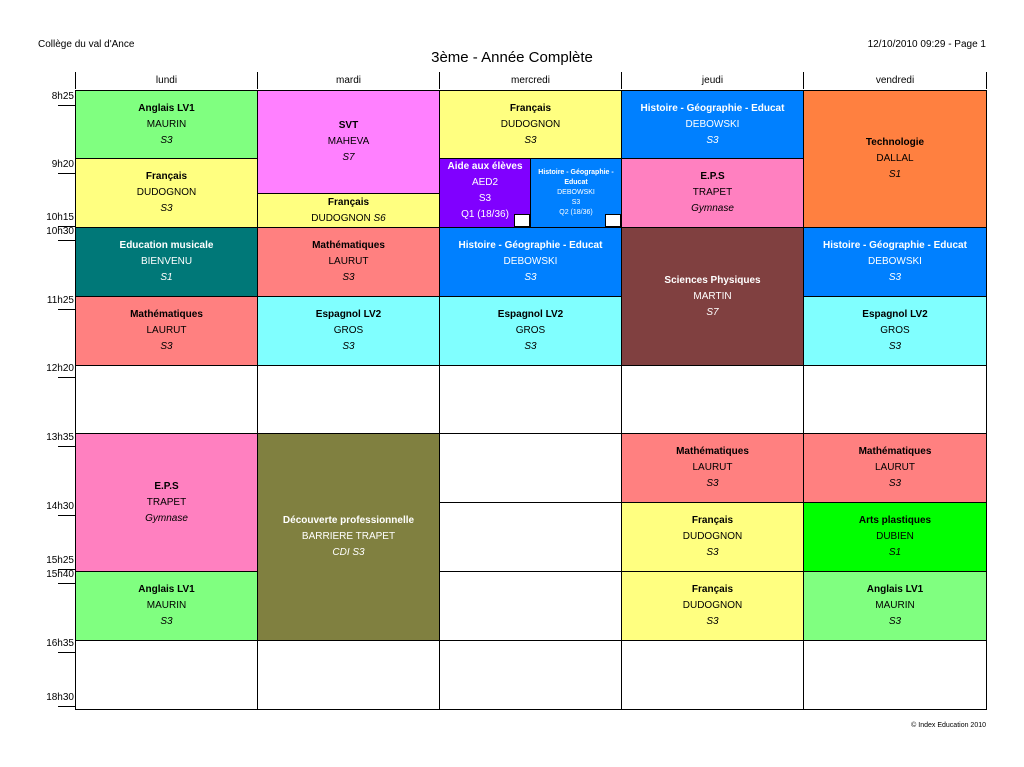  What do you see at coordinates (60, 231) in the screenshot?
I see `time-label: 10h30` at bounding box center [60, 231].